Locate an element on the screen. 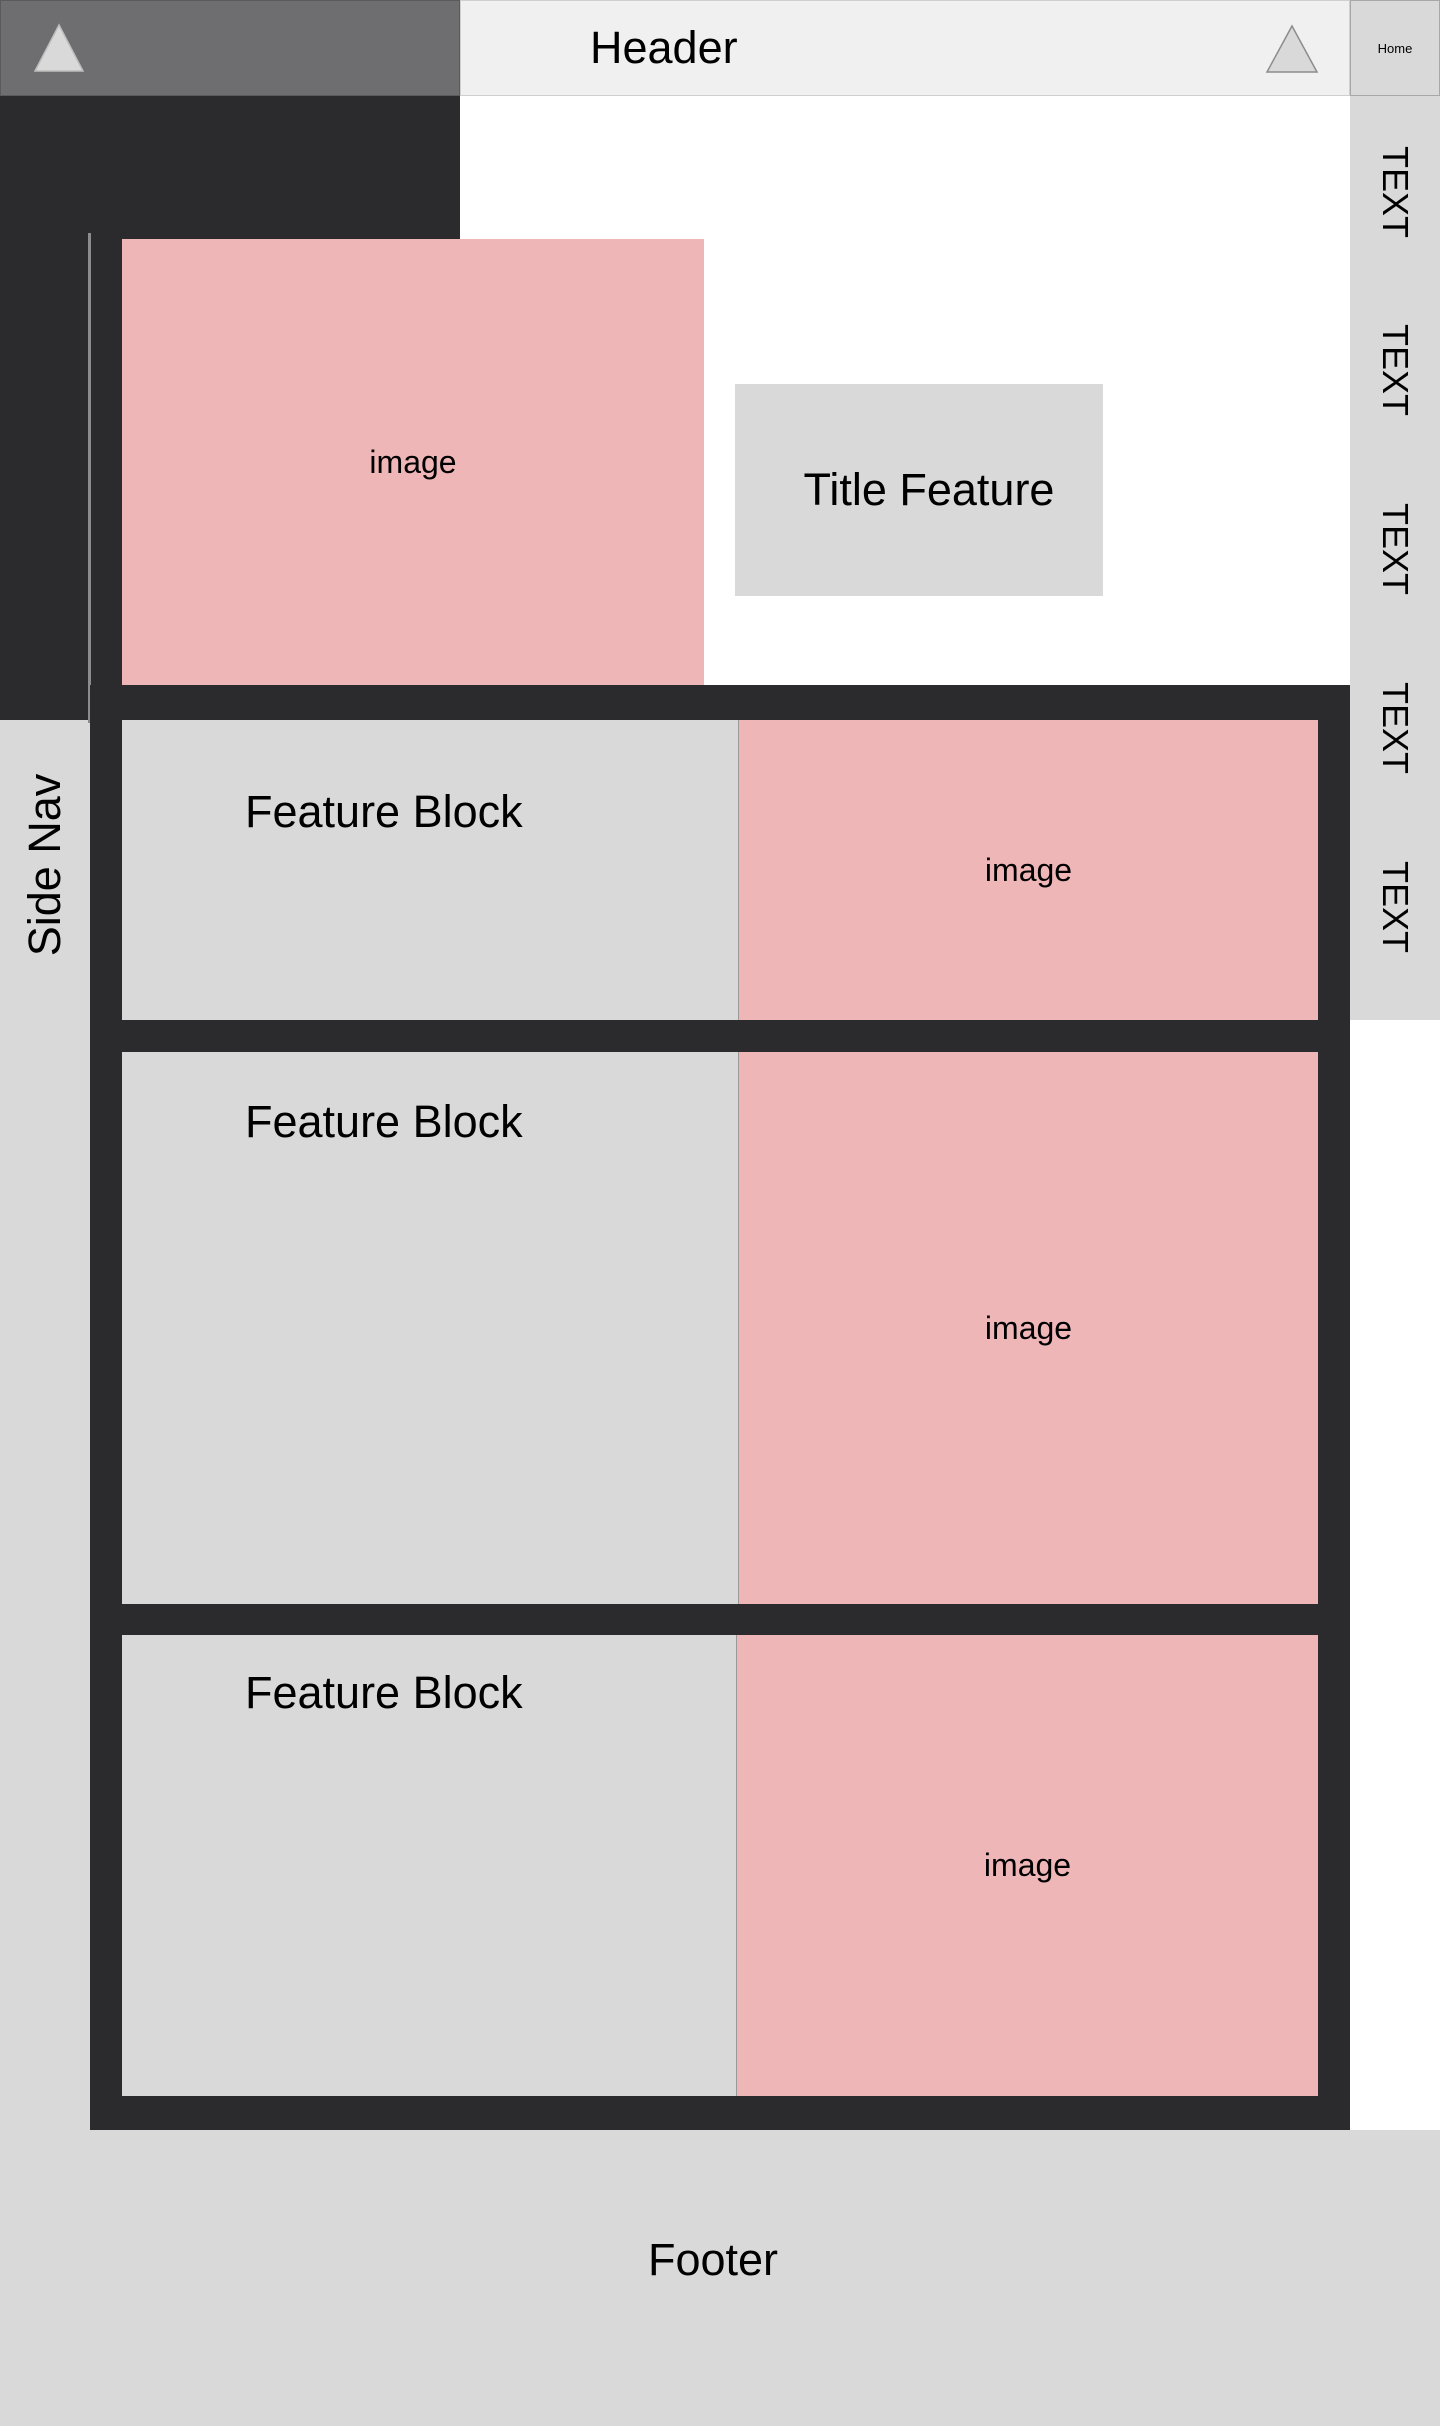 This screenshot has height=2426, width=1440. right-nav is located at coordinates (1395, 558).